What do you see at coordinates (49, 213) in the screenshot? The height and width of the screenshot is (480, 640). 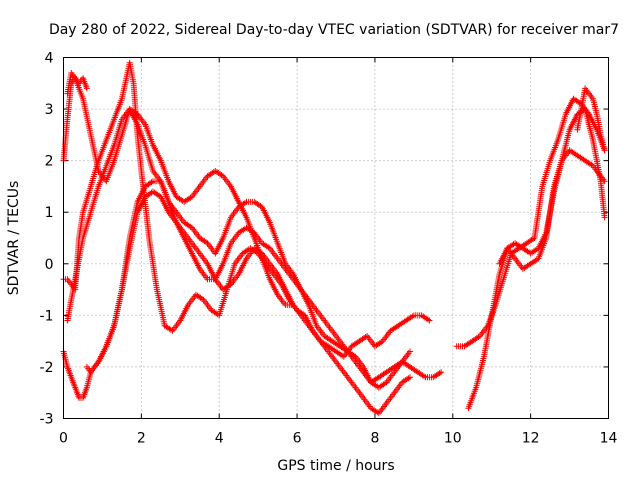 I see `y-tick-label: 1` at bounding box center [49, 213].